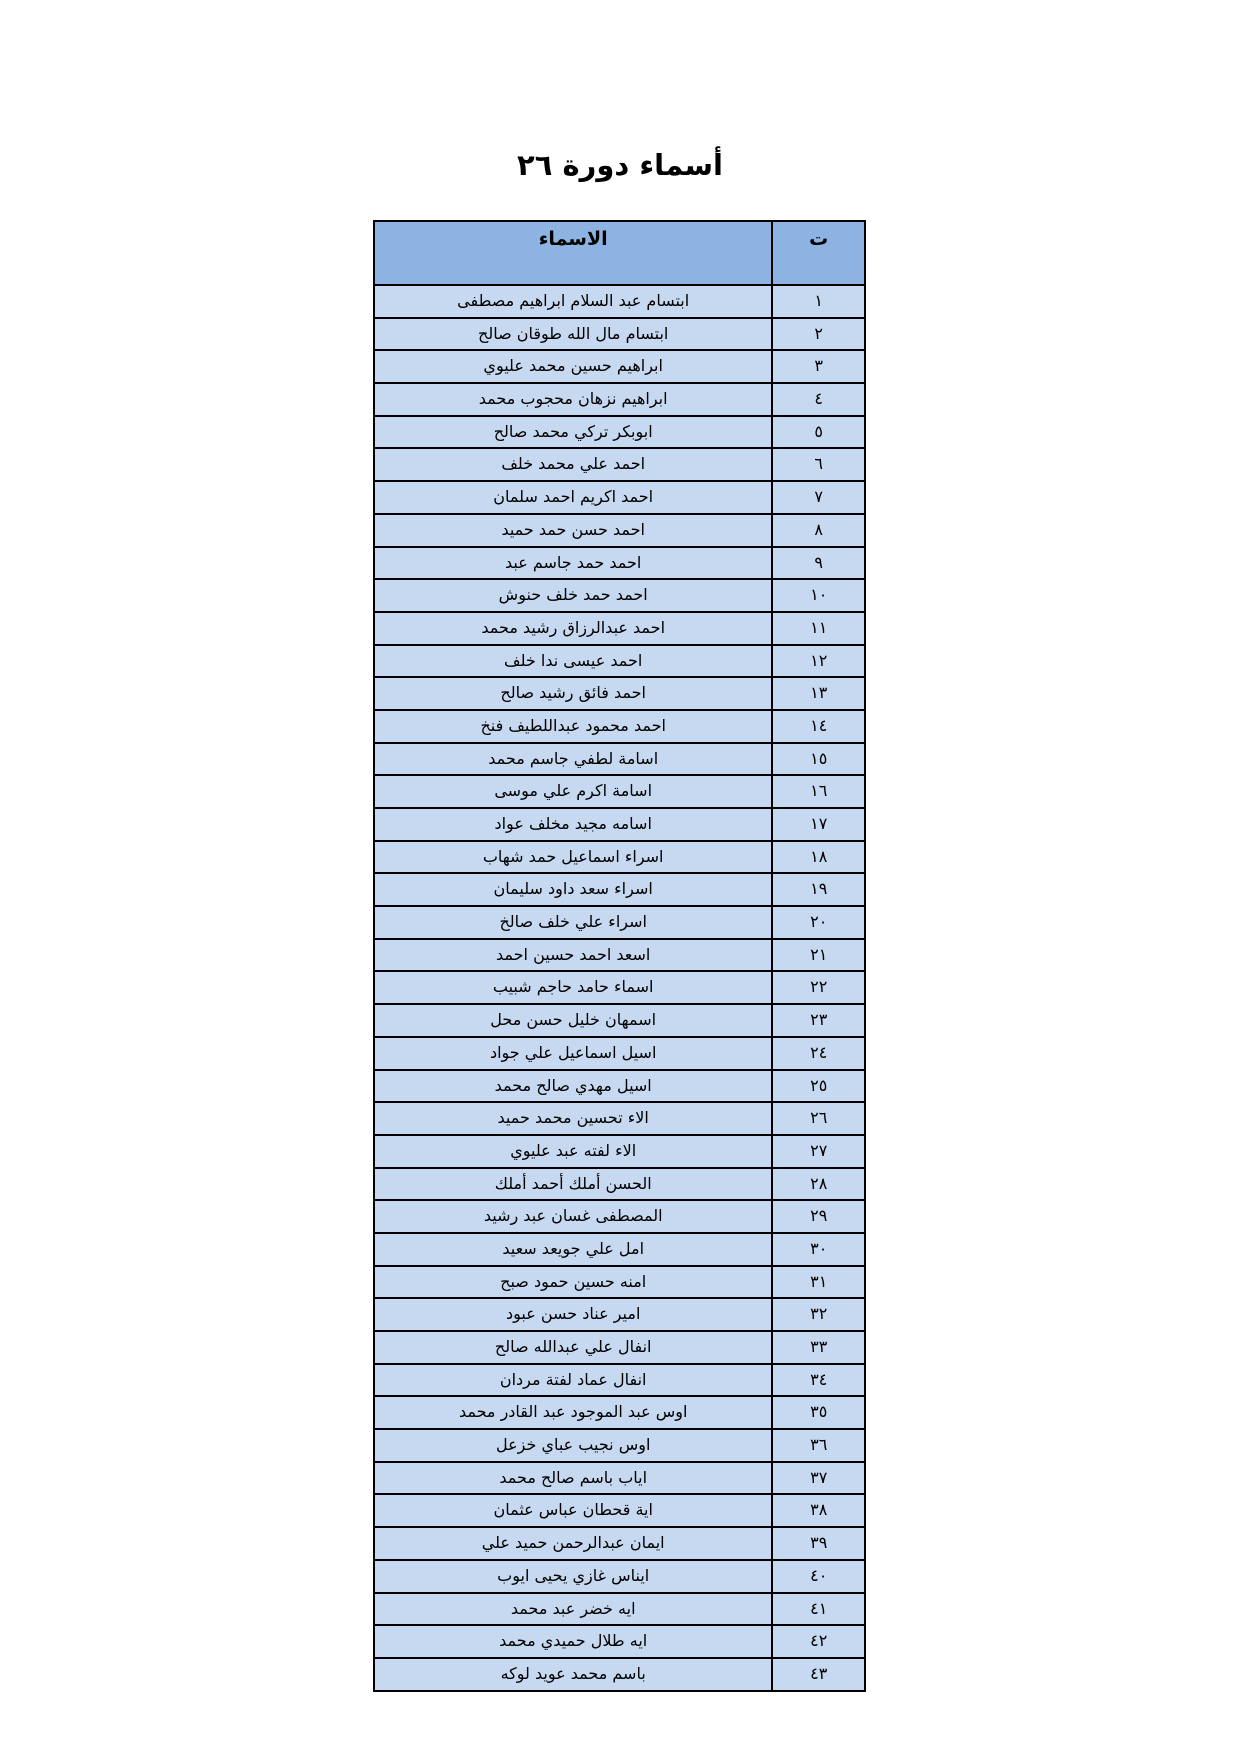 This screenshot has width=1240, height=1754. Describe the element at coordinates (573, 1641) in the screenshot. I see `row-name: ايه طلال حميدي محمد` at that location.